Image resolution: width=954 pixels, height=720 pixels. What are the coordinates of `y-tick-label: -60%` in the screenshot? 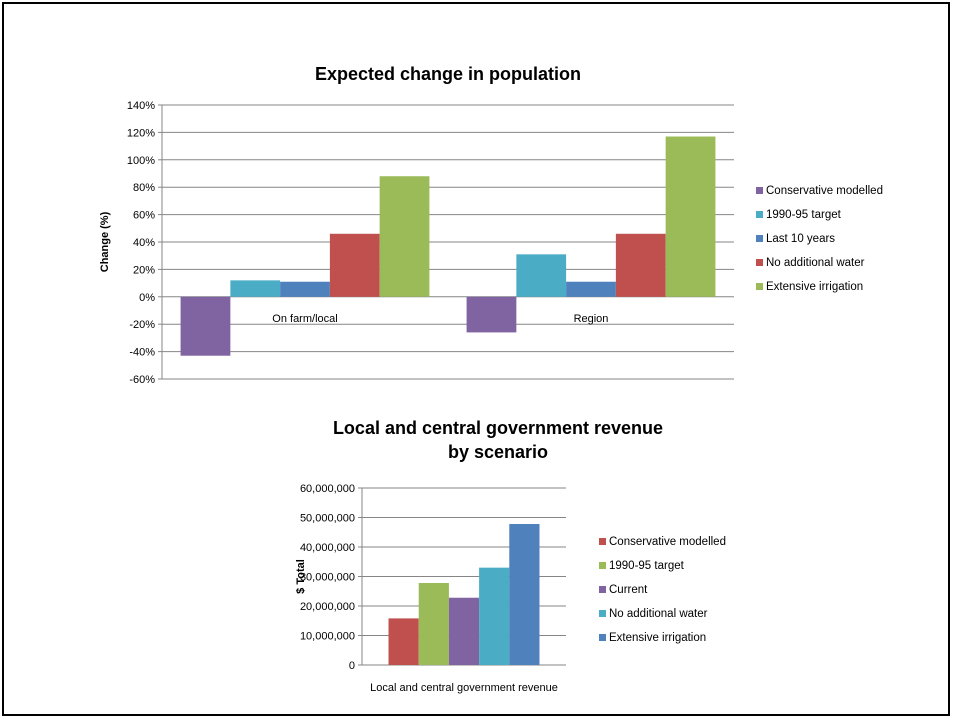 It's located at (142, 380).